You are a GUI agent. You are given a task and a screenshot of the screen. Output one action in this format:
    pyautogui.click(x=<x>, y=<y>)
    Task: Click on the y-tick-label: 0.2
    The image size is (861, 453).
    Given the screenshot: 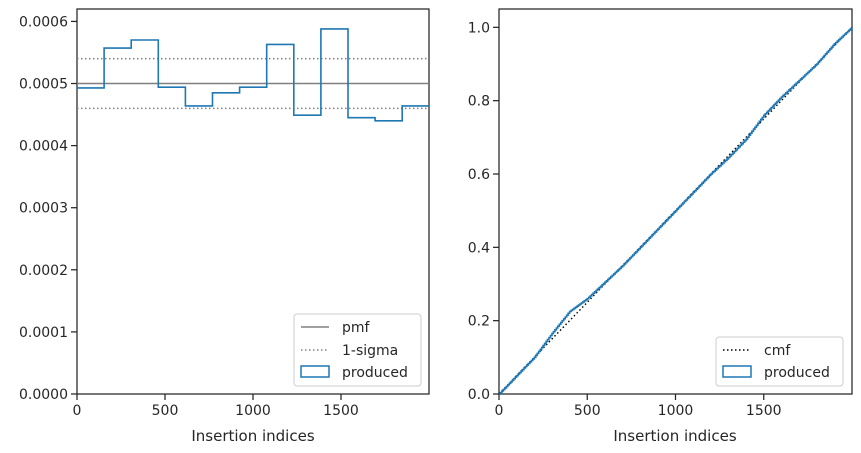 What is the action you would take?
    pyautogui.click(x=479, y=322)
    